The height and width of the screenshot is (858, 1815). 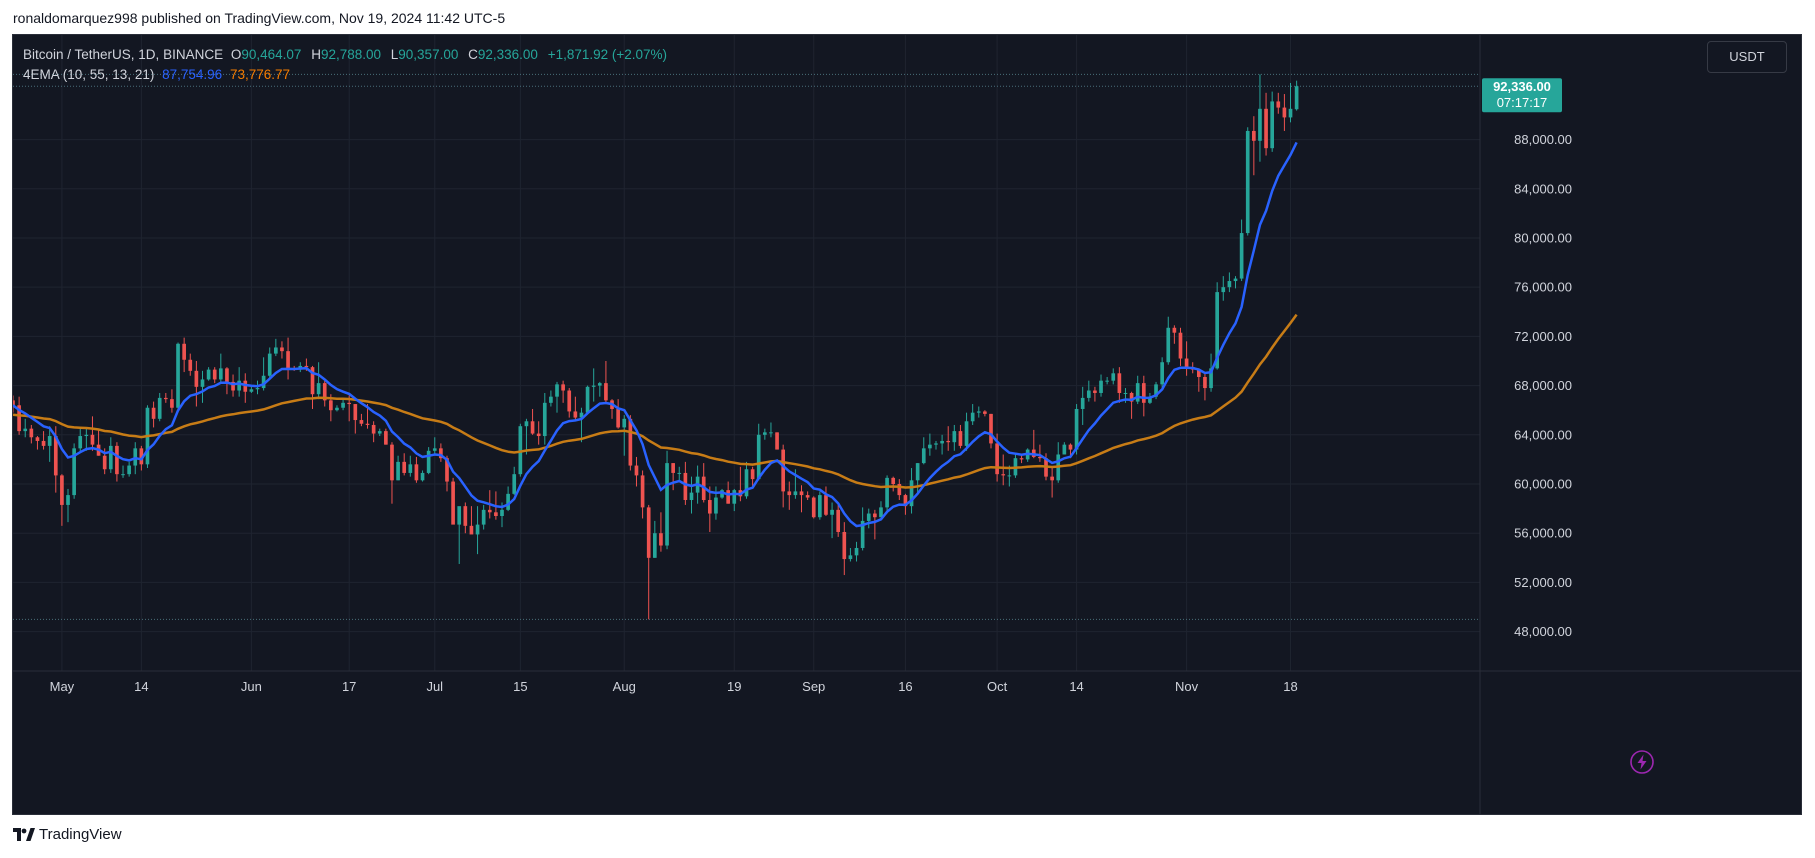 I want to click on currency-selector: USDT, so click(x=1747, y=57).